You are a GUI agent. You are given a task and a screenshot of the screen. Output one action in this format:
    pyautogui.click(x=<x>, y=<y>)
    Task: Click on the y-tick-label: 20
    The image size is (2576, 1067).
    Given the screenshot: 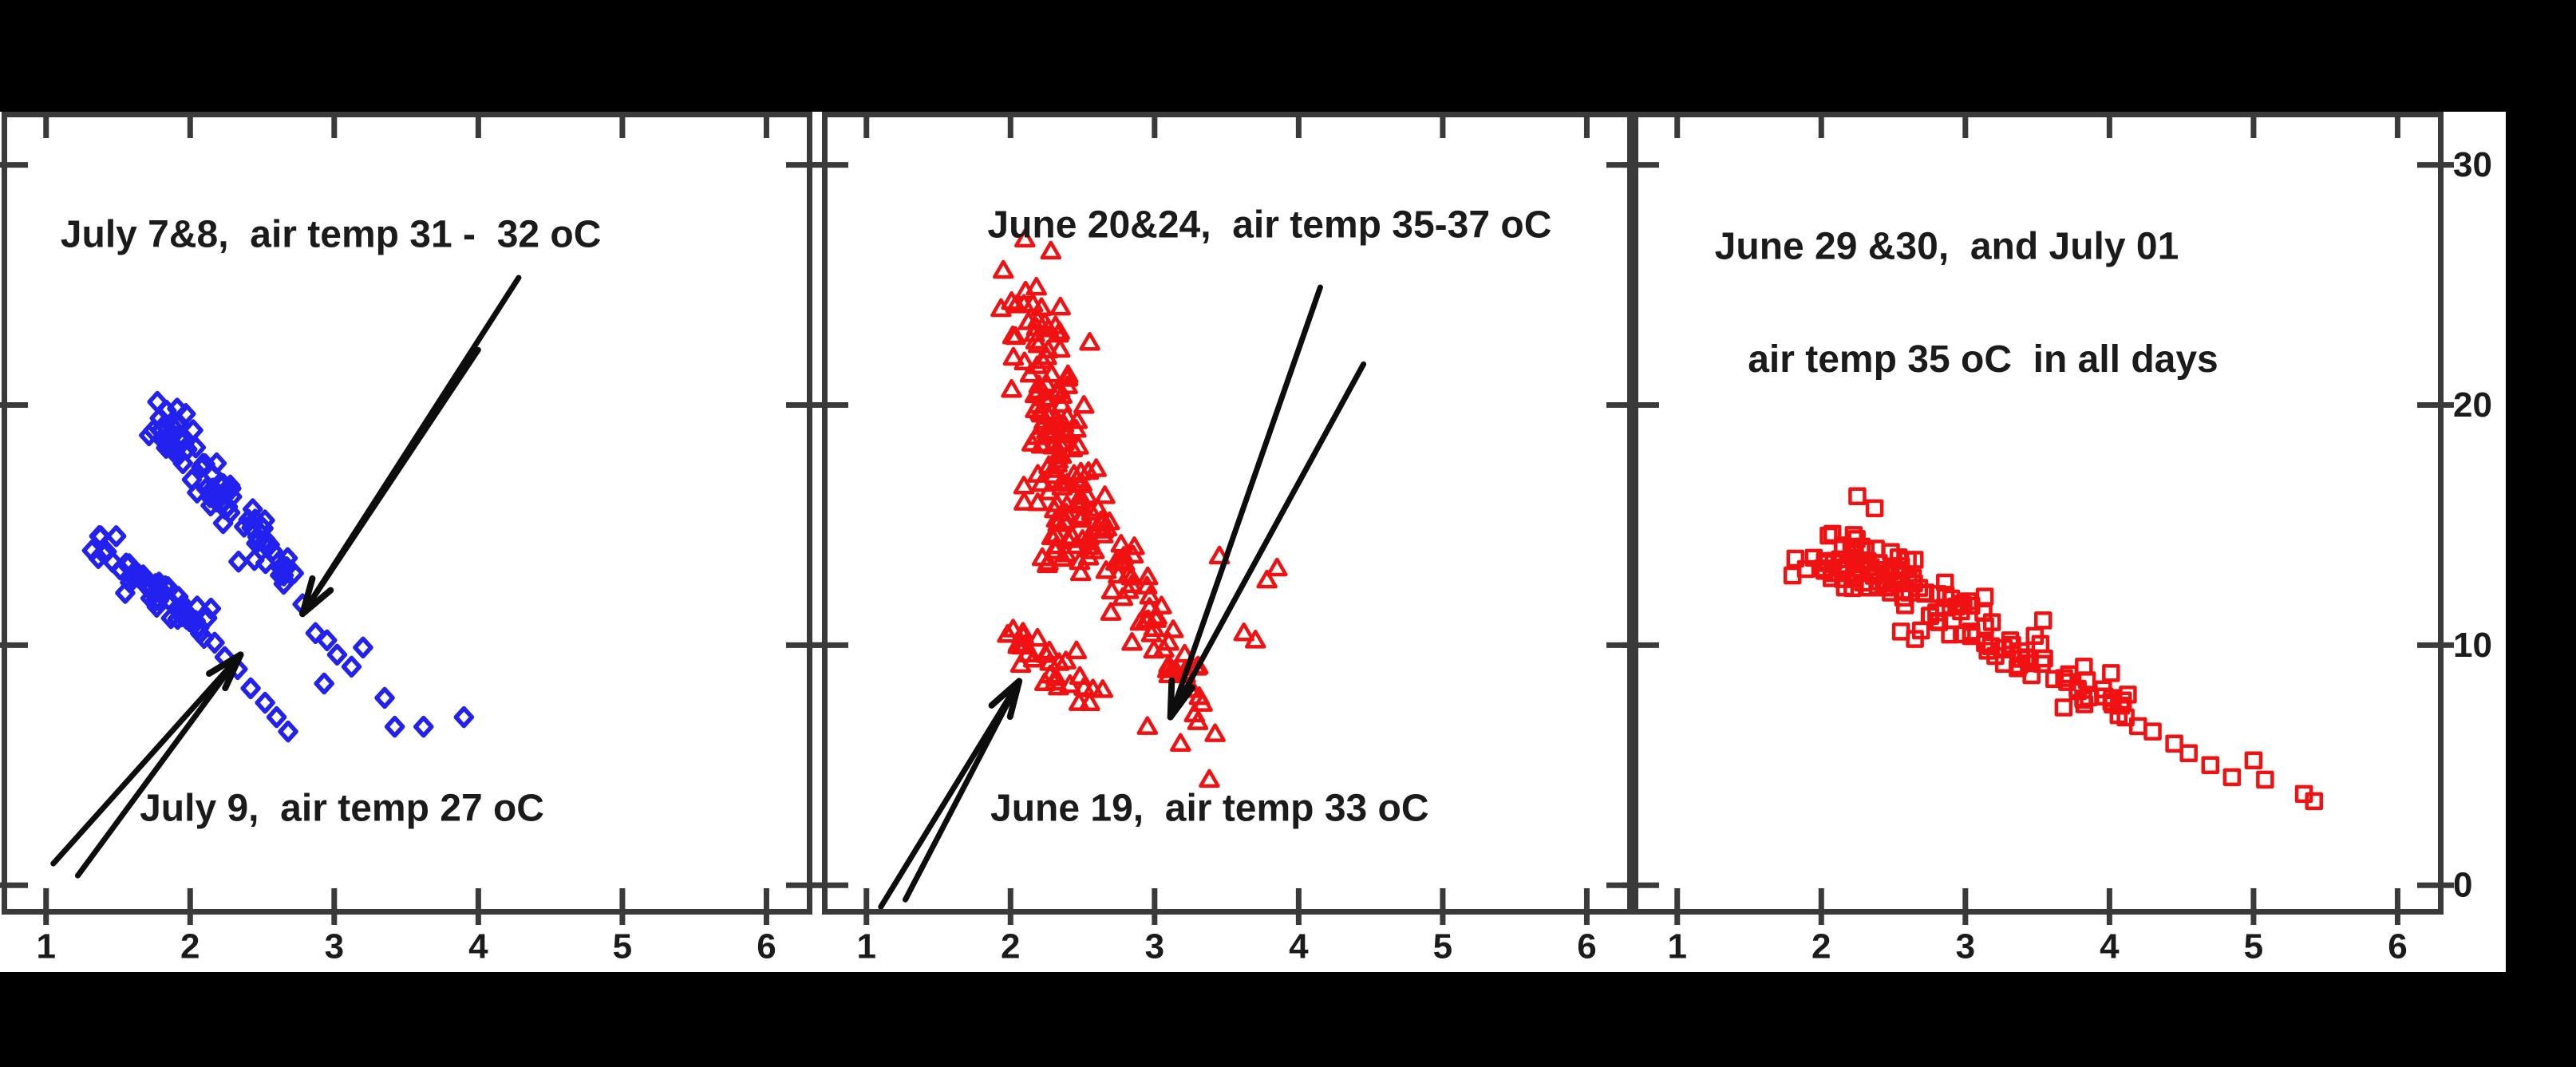 What is the action you would take?
    pyautogui.click(x=2472, y=405)
    